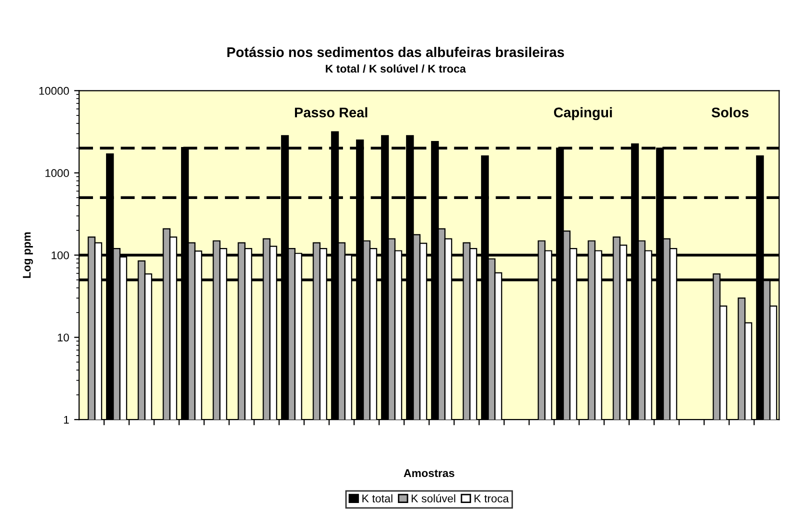  What do you see at coordinates (491, 498) in the screenshot?
I see `legend-label: K troca` at bounding box center [491, 498].